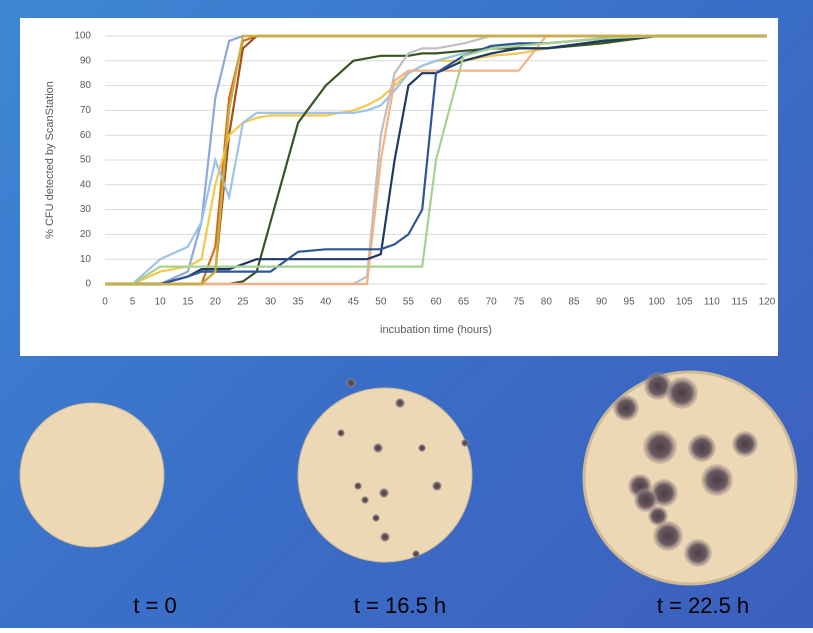  Describe the element at coordinates (86, 184) in the screenshot. I see `y-tick-label: 40` at that location.